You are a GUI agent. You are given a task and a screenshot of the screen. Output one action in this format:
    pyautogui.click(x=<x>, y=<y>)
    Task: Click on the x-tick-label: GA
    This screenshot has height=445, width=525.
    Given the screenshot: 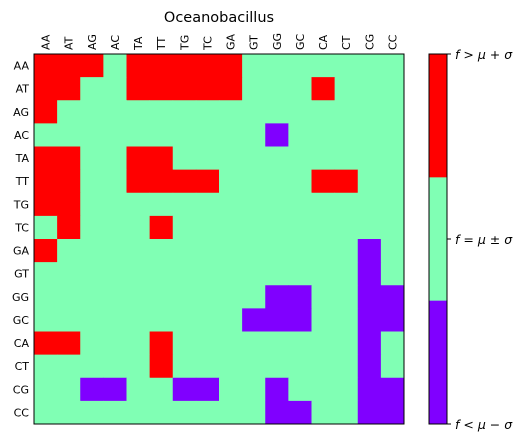 What is the action you would take?
    pyautogui.click(x=231, y=41)
    